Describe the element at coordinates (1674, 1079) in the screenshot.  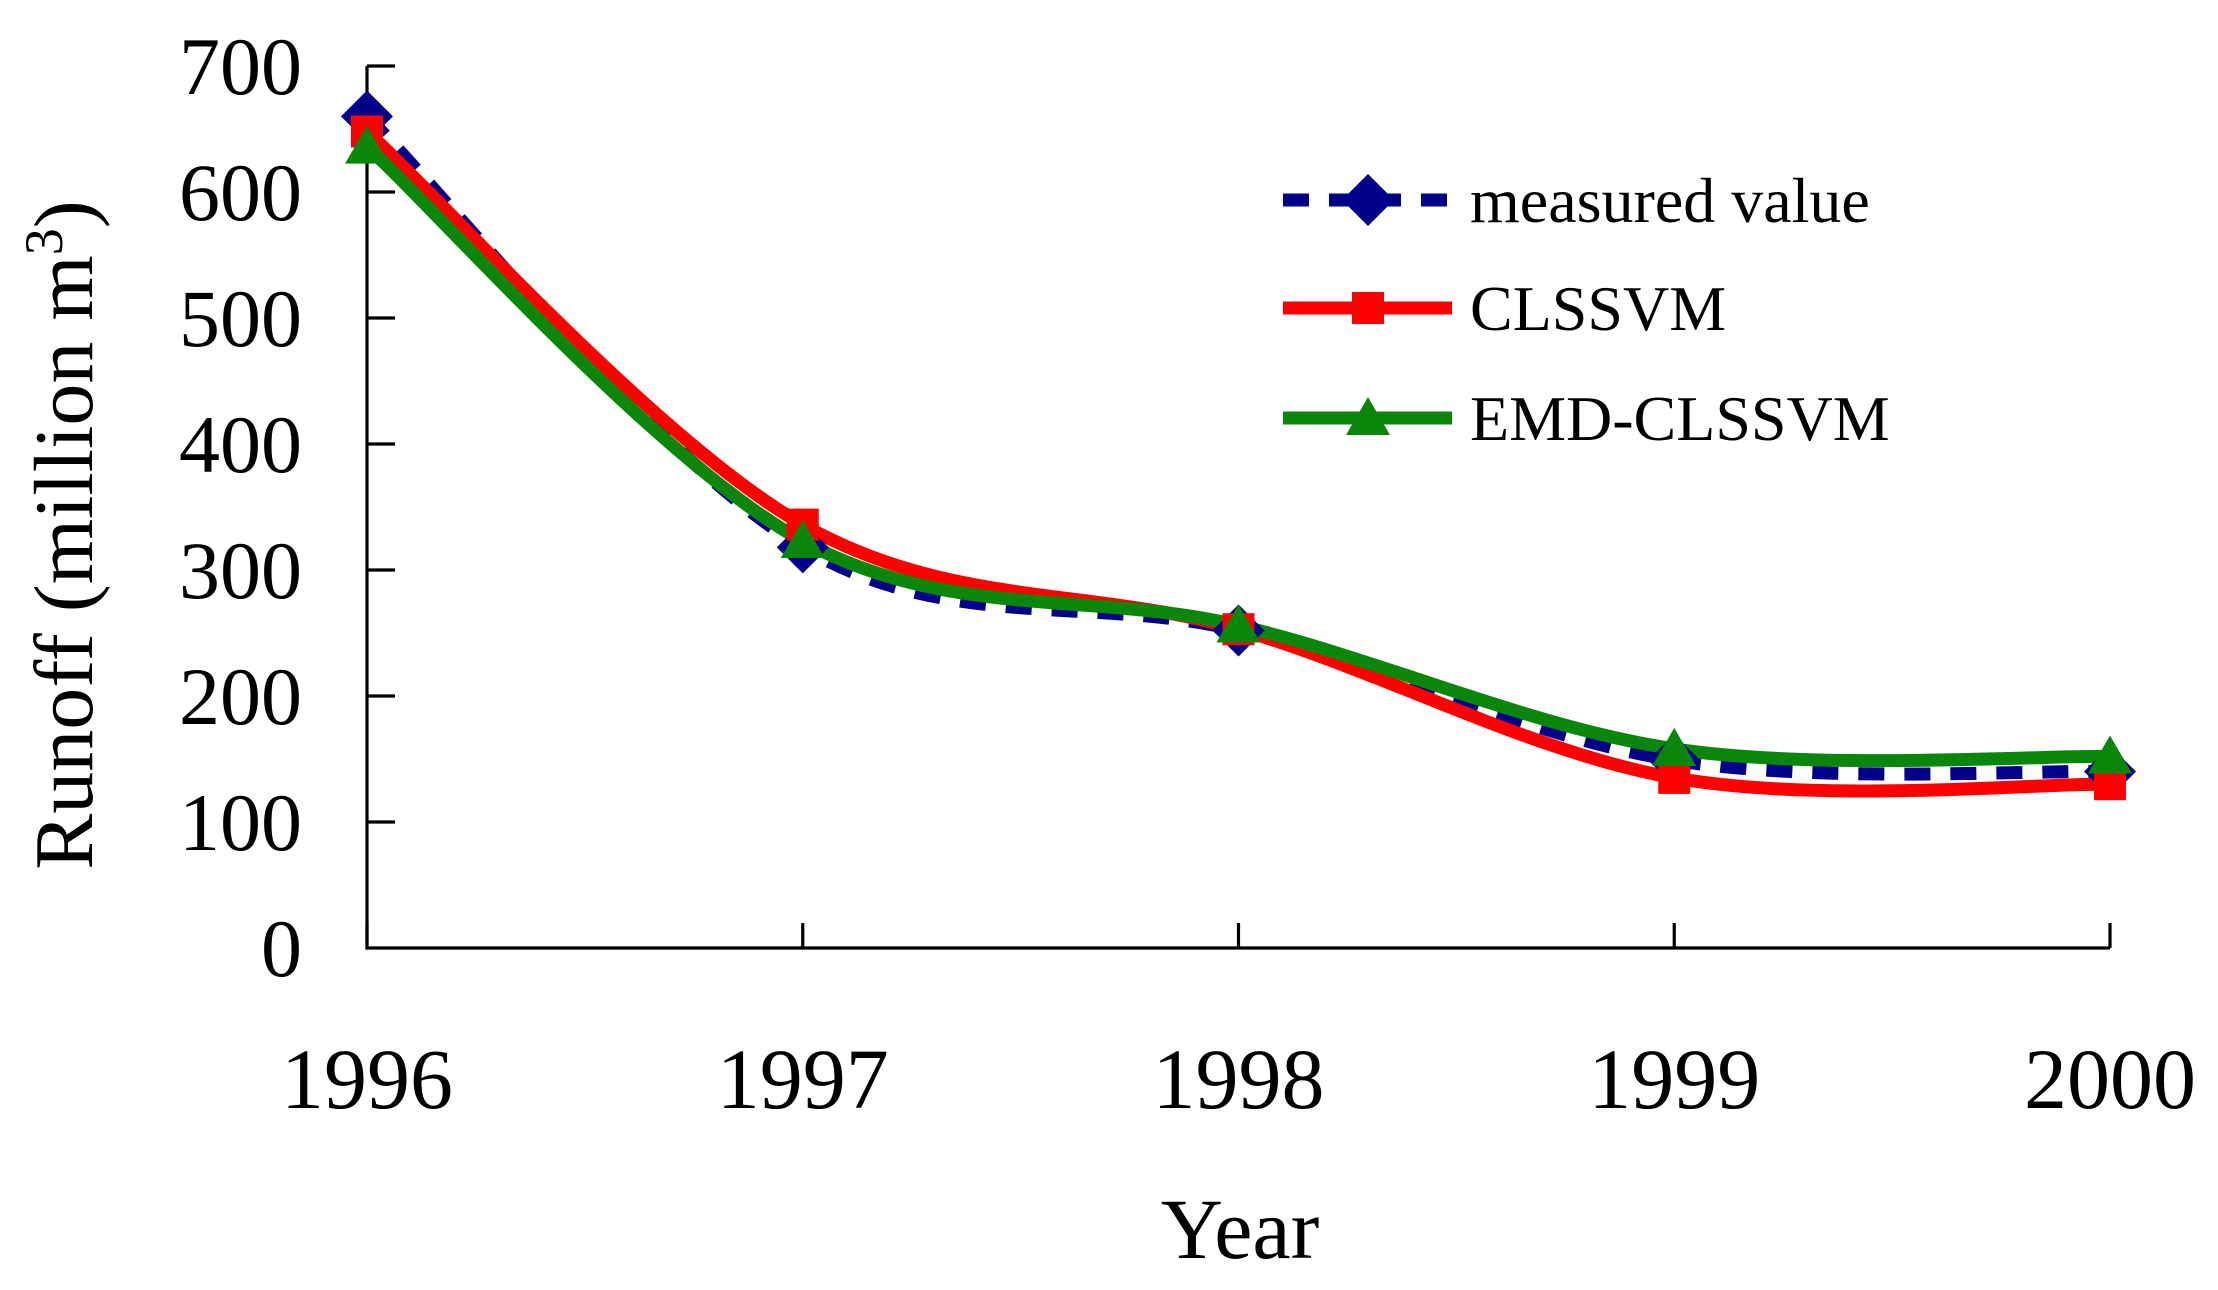
I see `x-axis-tick-label: 1999` at that location.